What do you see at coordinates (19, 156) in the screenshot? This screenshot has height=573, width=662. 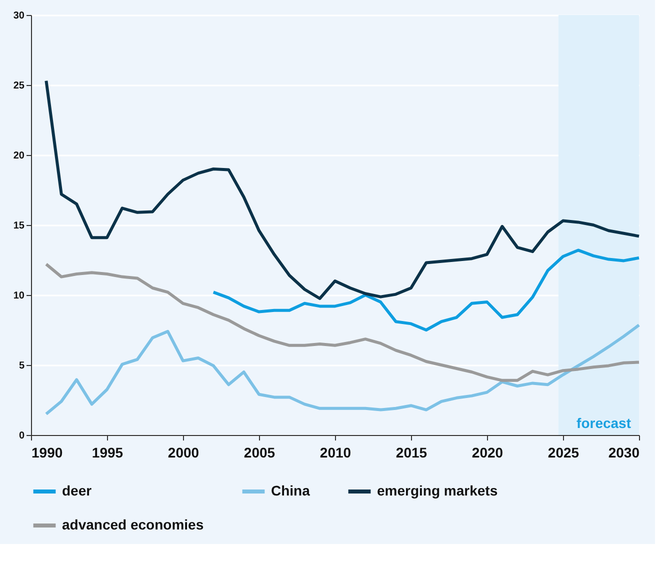 I see `y-tick-label: 20` at bounding box center [19, 156].